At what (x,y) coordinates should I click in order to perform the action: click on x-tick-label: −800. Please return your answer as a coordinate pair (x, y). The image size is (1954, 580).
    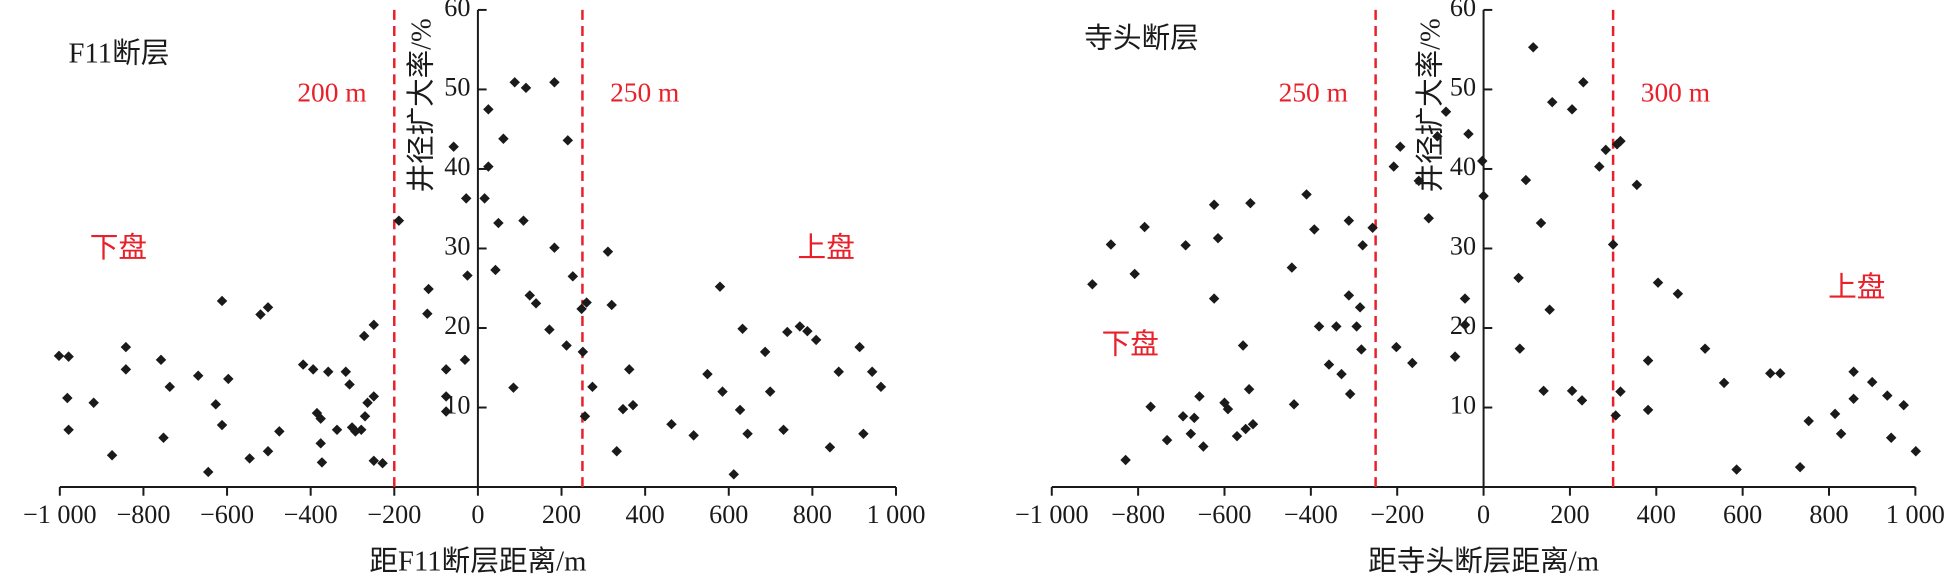
    Looking at the image, I should click on (143, 514).